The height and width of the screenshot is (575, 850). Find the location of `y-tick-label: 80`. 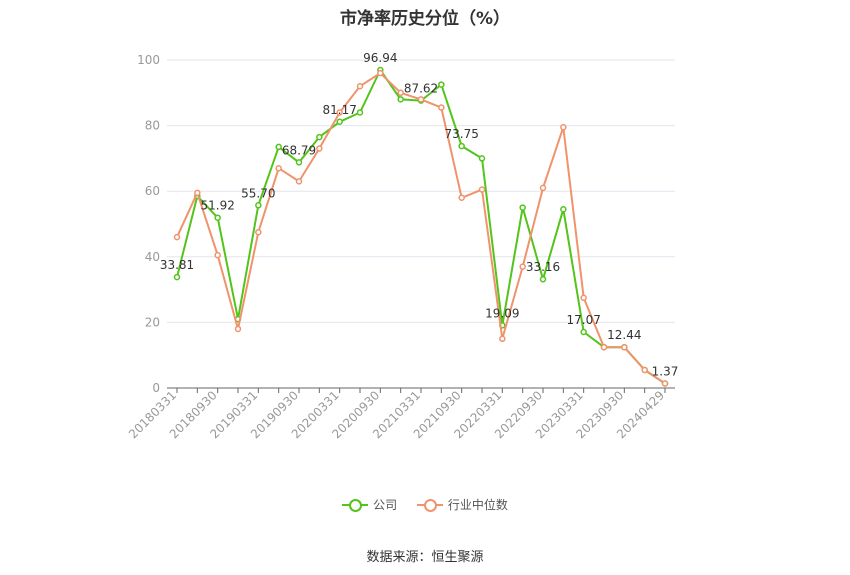

y-tick-label: 80 is located at coordinates (152, 126).